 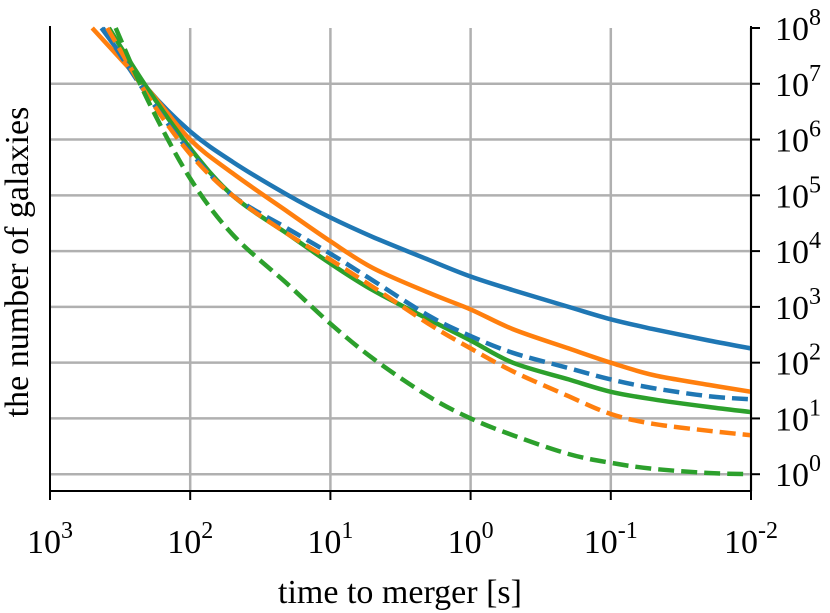 What do you see at coordinates (400, 592) in the screenshot?
I see `x-axis-label: time to merger [s]` at bounding box center [400, 592].